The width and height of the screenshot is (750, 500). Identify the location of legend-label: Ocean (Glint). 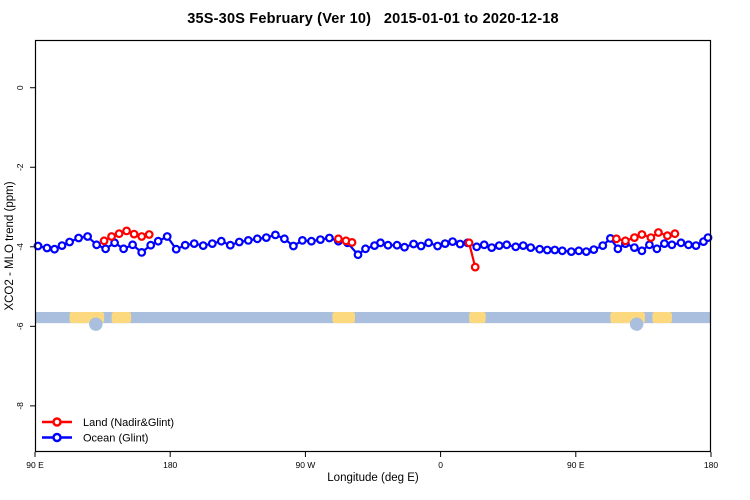
(115, 439).